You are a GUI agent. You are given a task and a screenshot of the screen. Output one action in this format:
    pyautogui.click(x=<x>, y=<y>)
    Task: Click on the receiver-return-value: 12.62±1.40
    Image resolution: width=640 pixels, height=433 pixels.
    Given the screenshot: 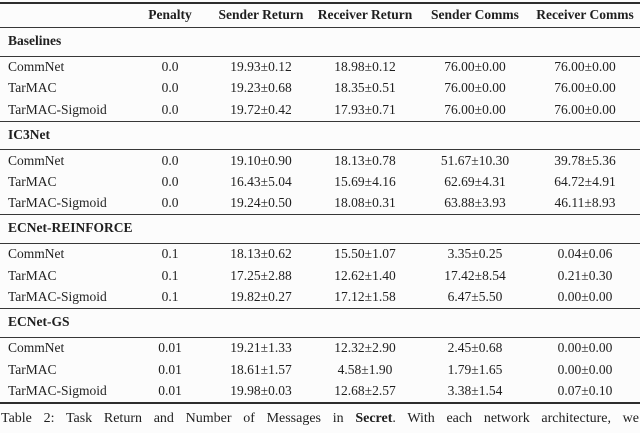 What is the action you would take?
    pyautogui.click(x=365, y=275)
    